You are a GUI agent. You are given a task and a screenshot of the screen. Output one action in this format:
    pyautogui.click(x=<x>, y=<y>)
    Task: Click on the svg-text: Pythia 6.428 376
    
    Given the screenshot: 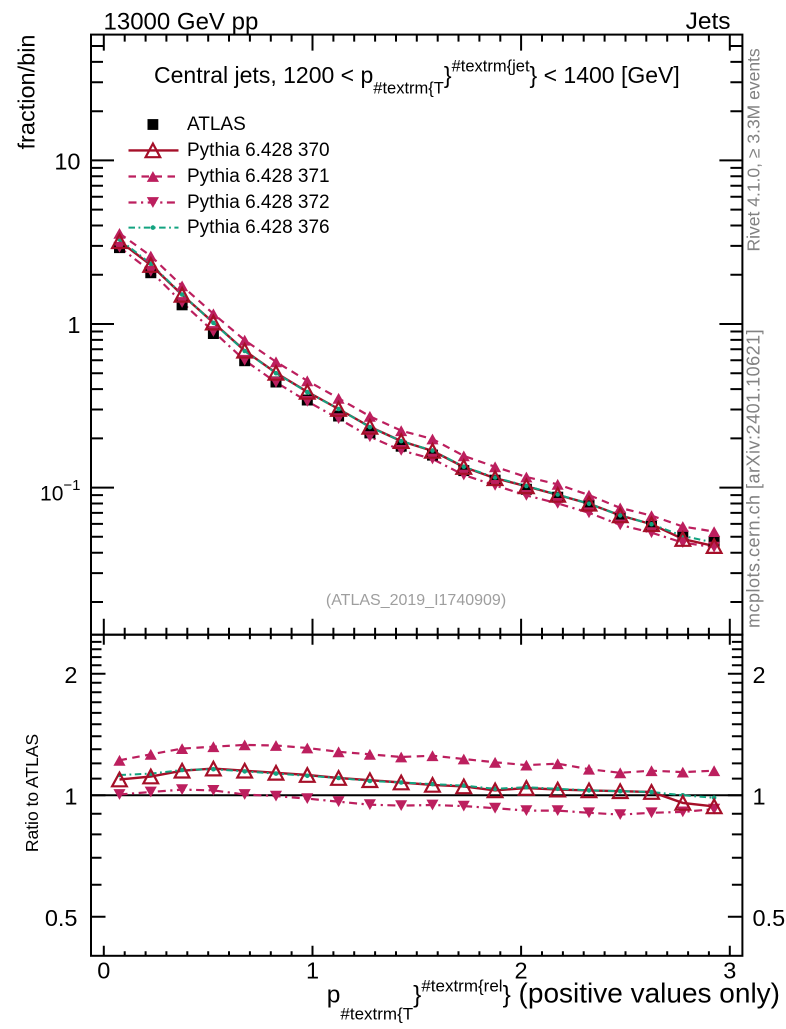 What is the action you would take?
    pyautogui.click(x=258, y=227)
    